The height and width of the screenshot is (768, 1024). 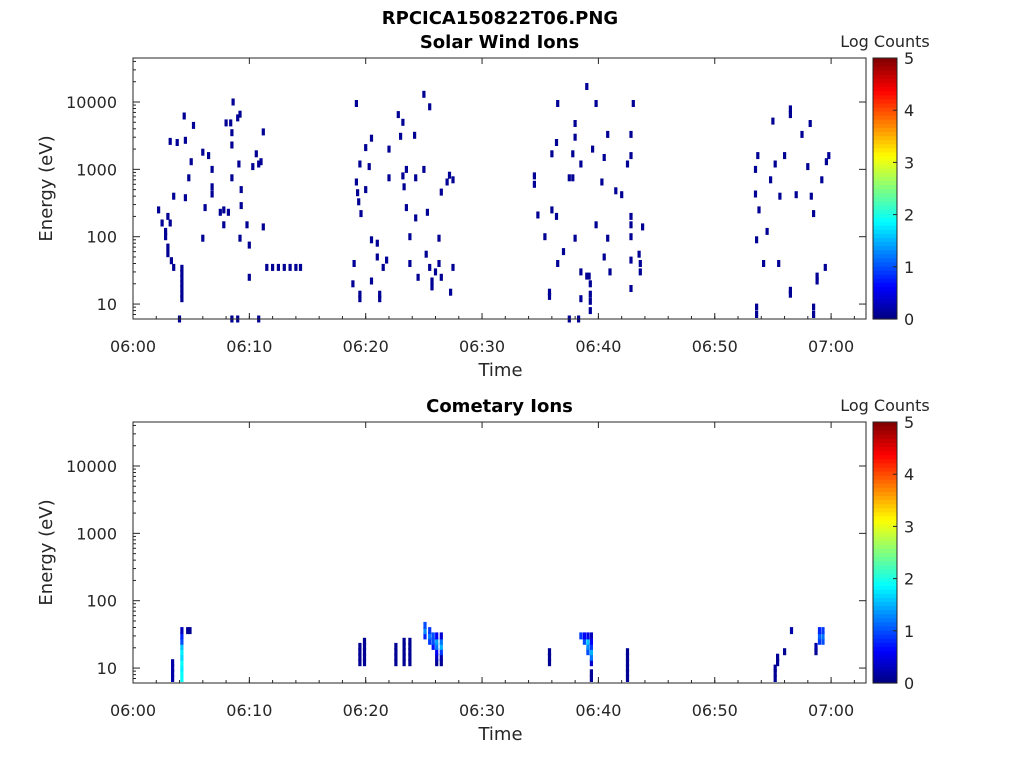 I want to click on x-tick-label: 06:50, so click(x=715, y=710).